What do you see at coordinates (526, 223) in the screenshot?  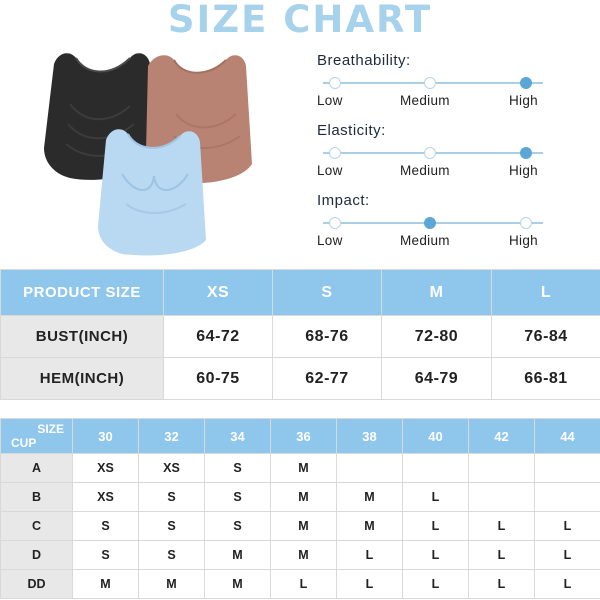 I see `level-dot-high` at bounding box center [526, 223].